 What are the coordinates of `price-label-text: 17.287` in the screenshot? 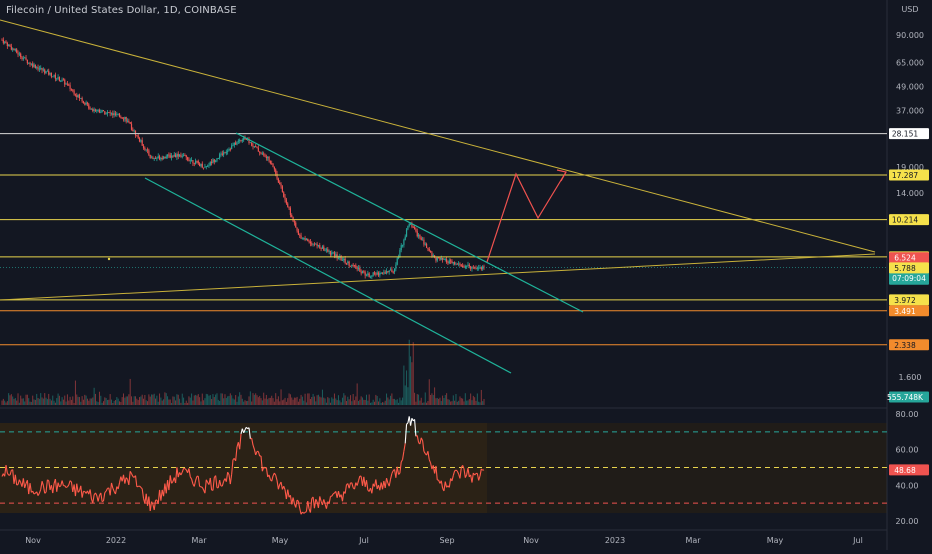 It's located at (905, 175).